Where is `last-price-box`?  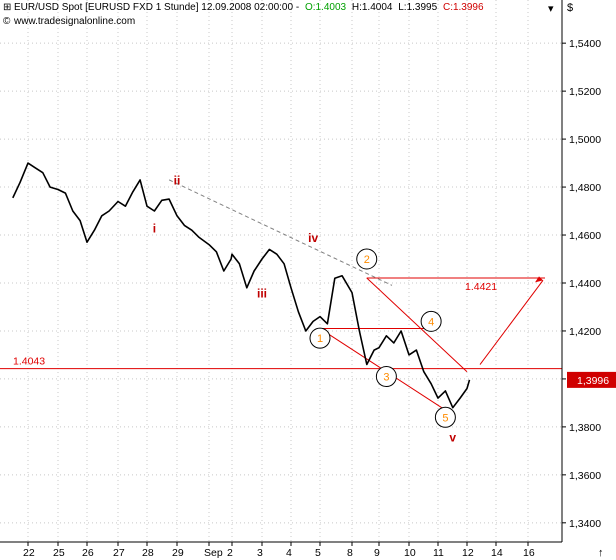 last-price-box is located at coordinates (591, 379).